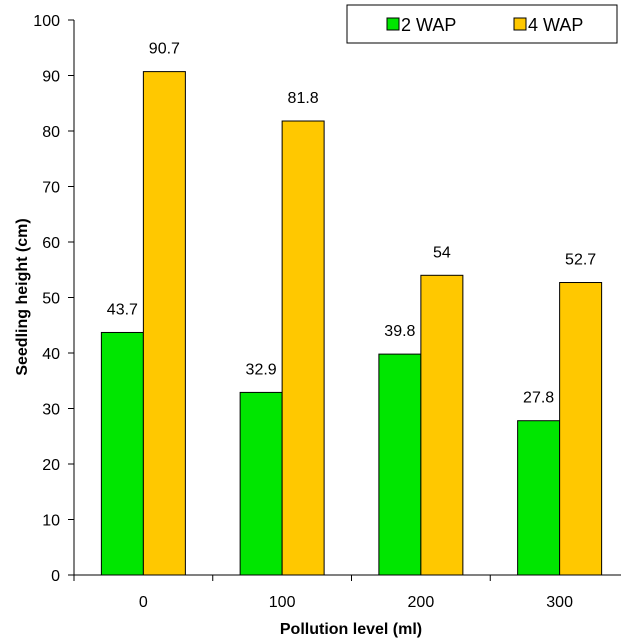 This screenshot has width=621, height=641. Describe the element at coordinates (442, 252) in the screenshot. I see `data-label: 54` at that location.